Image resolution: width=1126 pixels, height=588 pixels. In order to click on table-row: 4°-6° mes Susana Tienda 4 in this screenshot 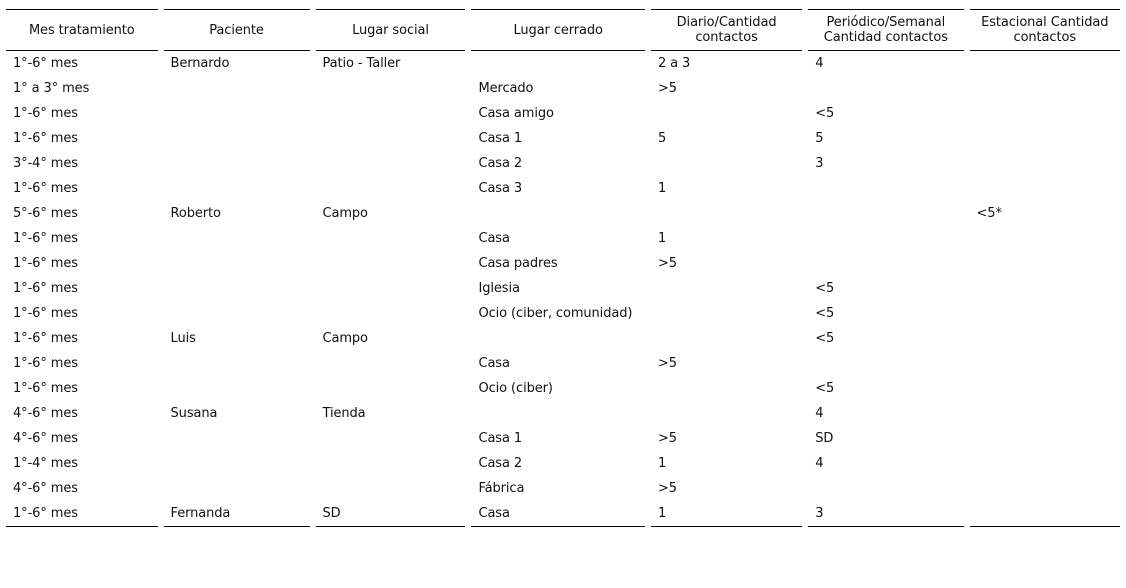, I will do `click(563, 413)`.